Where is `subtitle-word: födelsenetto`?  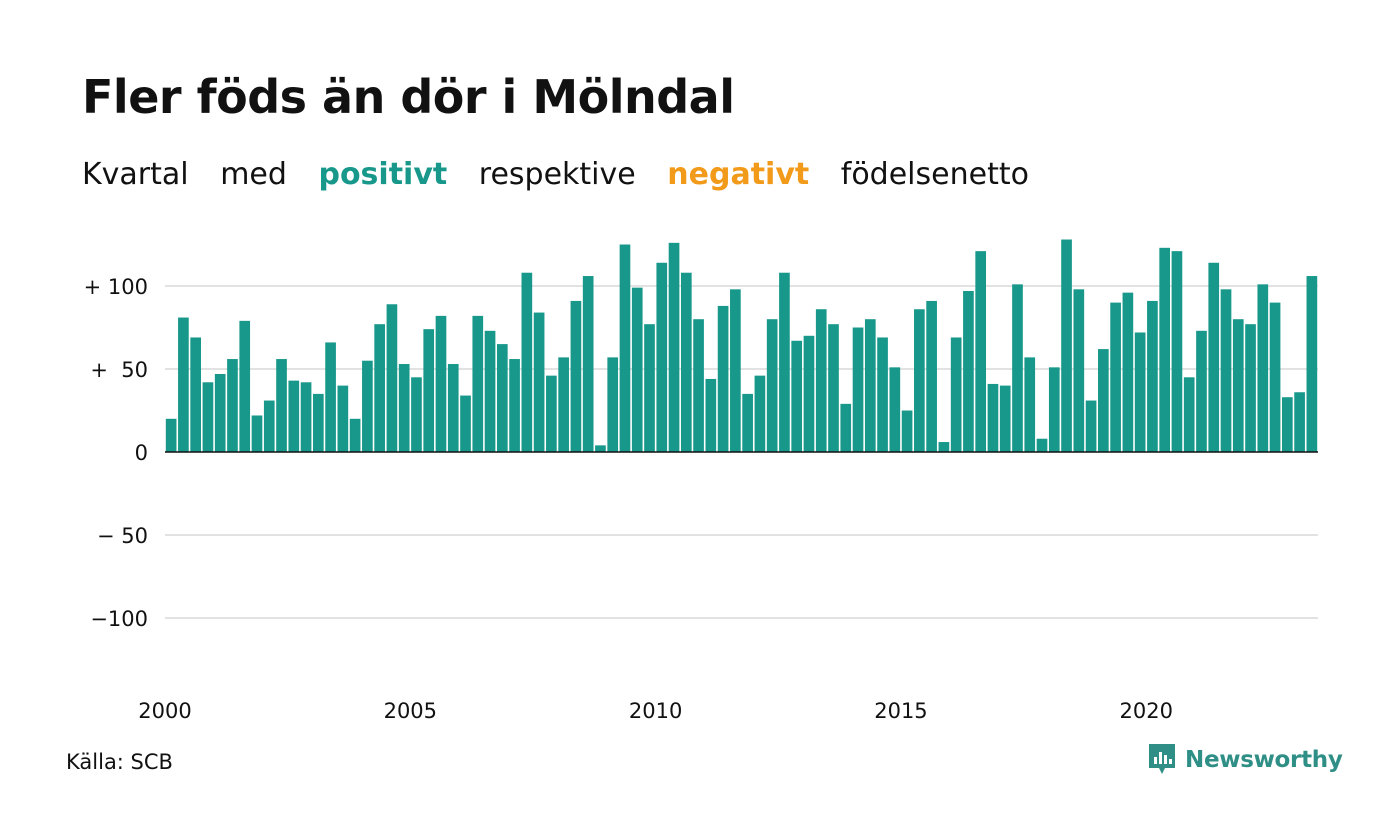 subtitle-word: födelsenetto is located at coordinates (934, 174).